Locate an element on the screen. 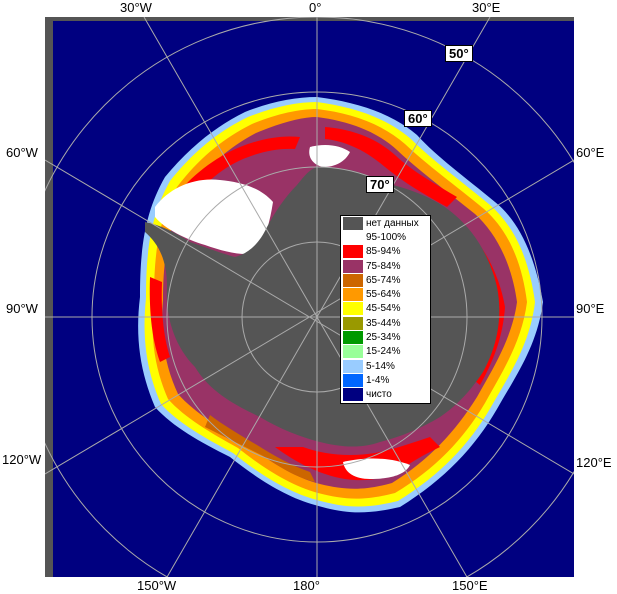 Image resolution: width=617 pixels, height=594 pixels. lon-label-30w: 30°W is located at coordinates (136, 7).